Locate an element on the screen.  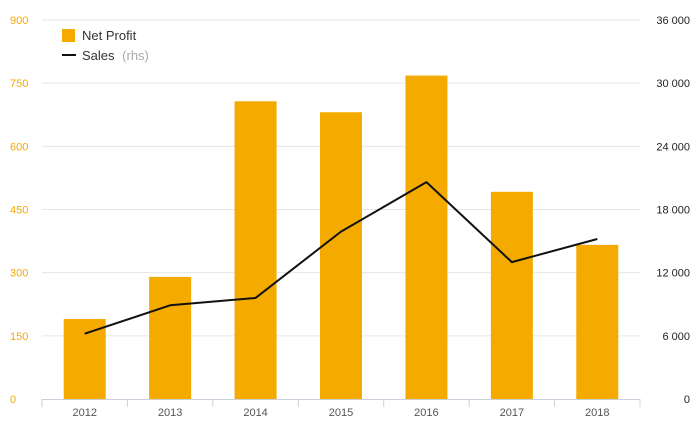
y-right-tick-label: 12 000 is located at coordinates (673, 274).